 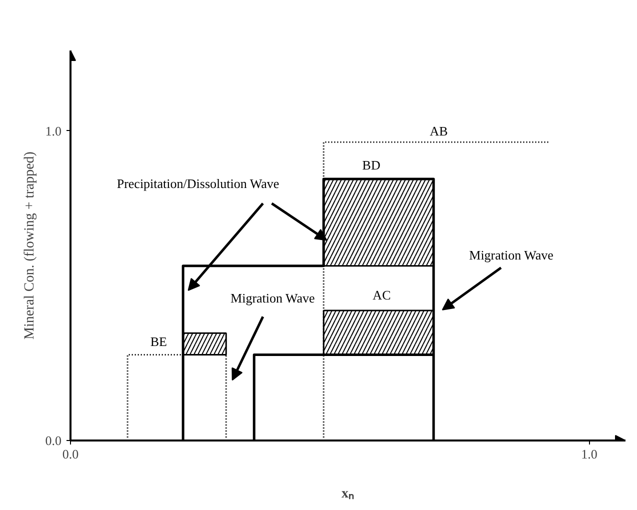 What do you see at coordinates (159, 341) in the screenshot?
I see `annotation: BE` at bounding box center [159, 341].